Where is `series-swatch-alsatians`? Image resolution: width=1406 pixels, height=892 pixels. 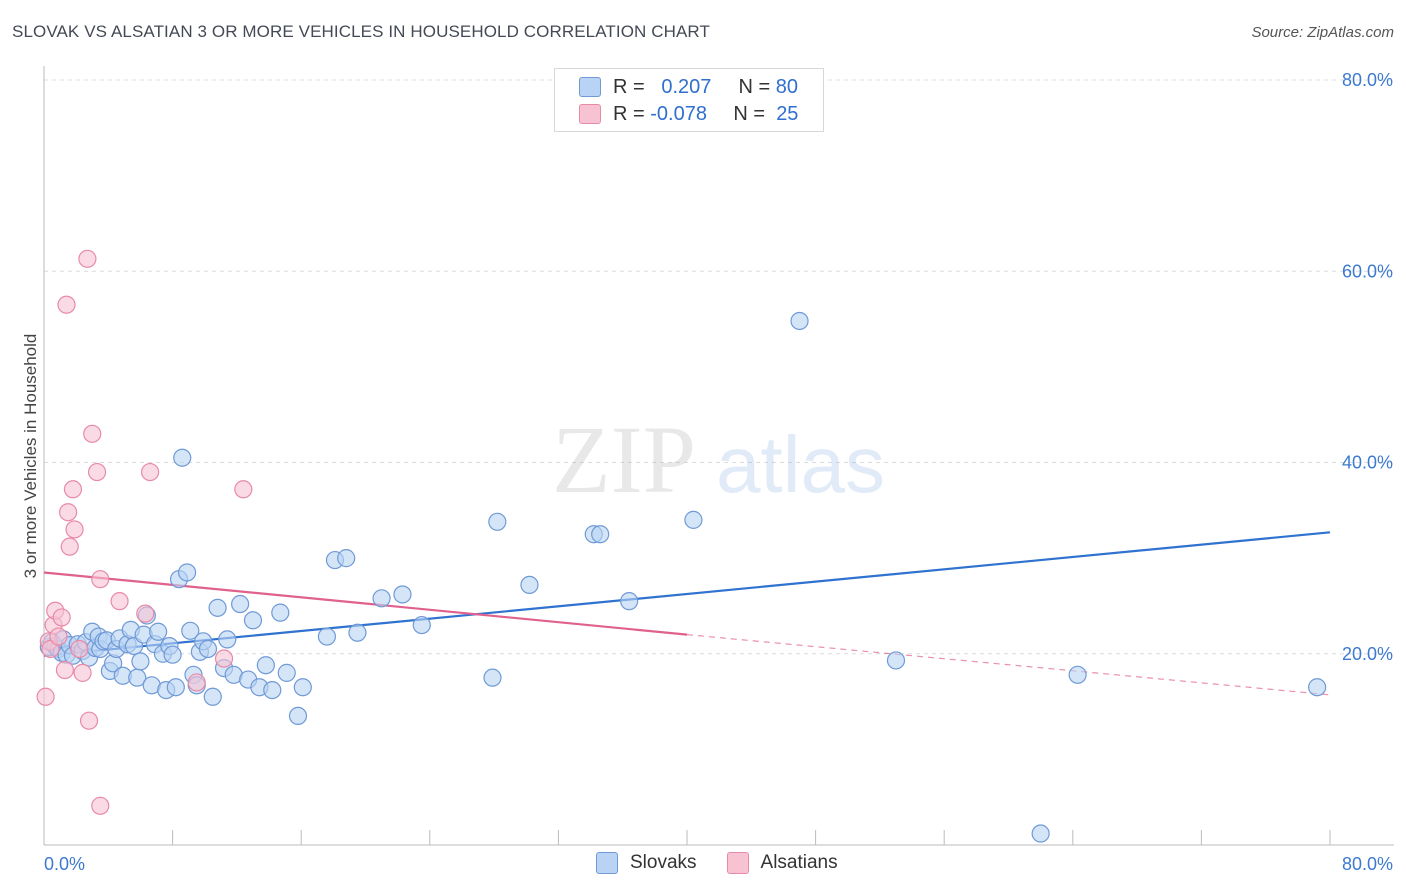 series-swatch-alsatians is located at coordinates (737, 863).